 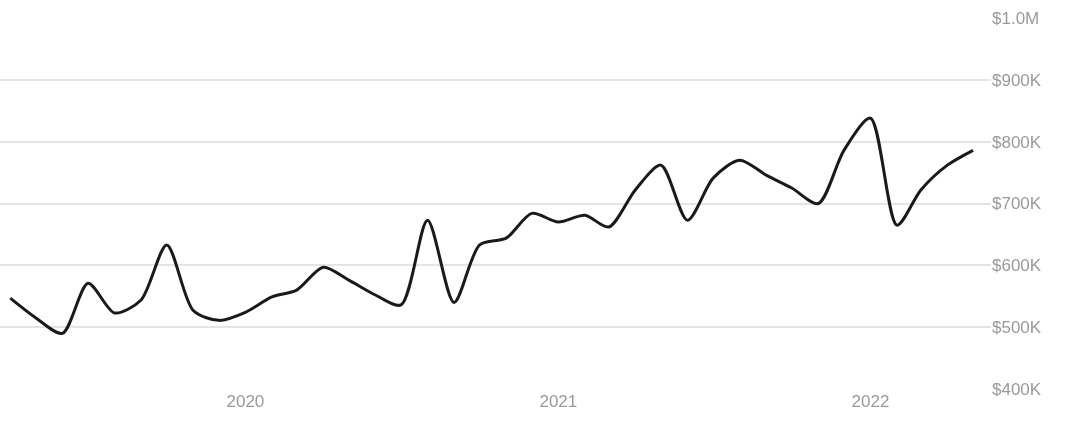 I want to click on y-tick-label: $1.0M, so click(x=1016, y=18).